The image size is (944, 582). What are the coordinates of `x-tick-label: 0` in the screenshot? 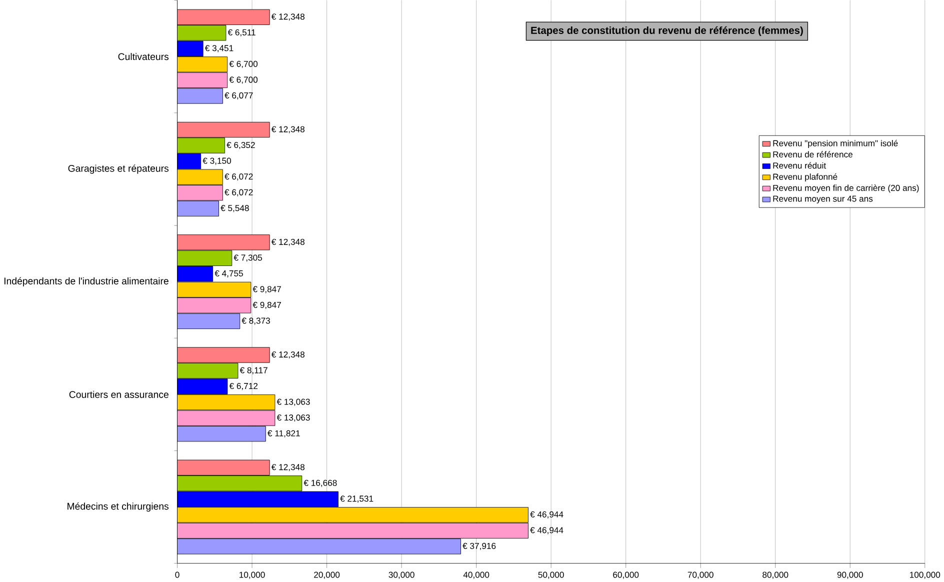 It's located at (177, 575).